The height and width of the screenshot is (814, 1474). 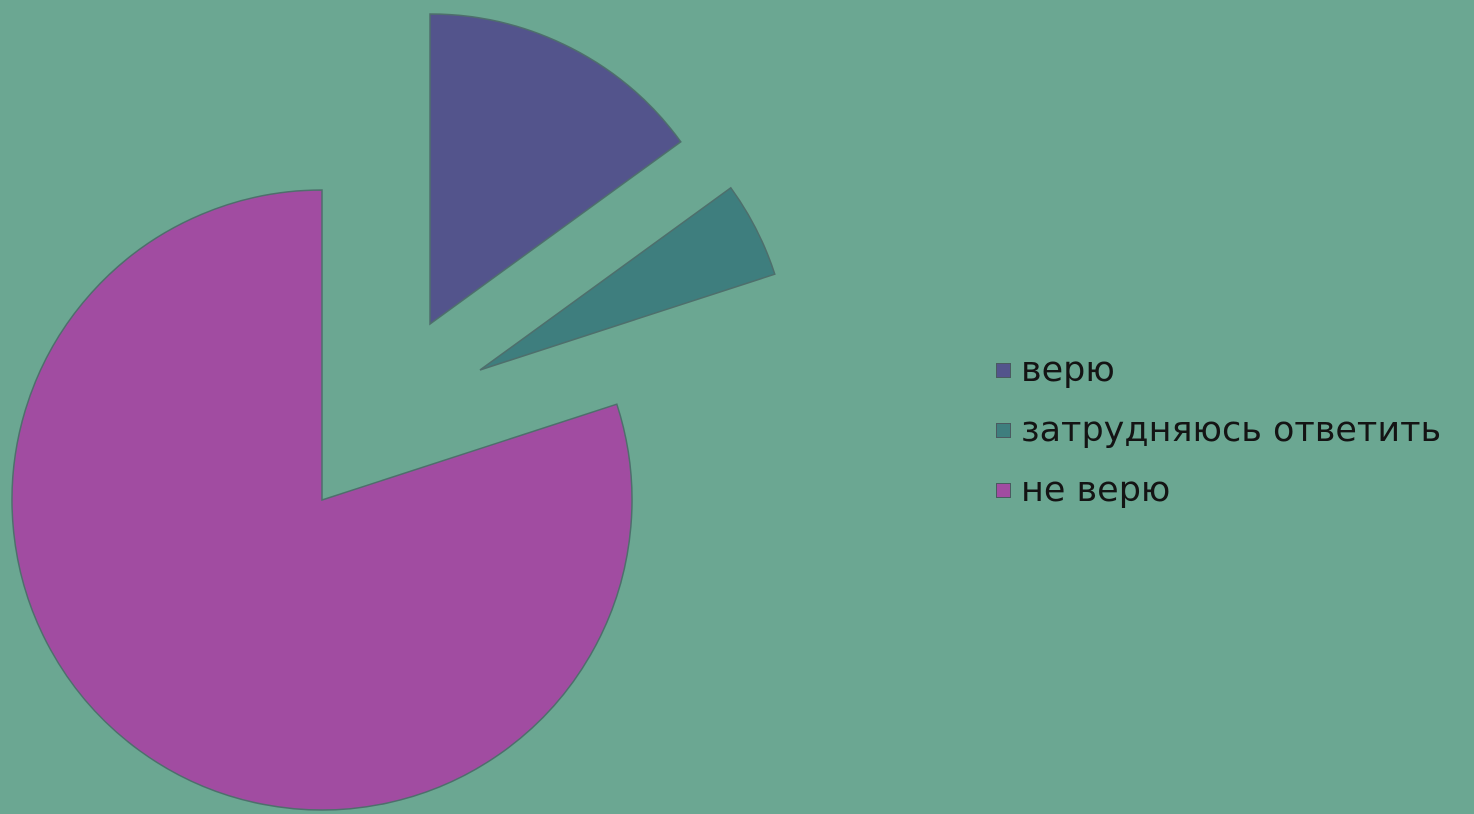 What do you see at coordinates (1231, 429) in the screenshot?
I see `legend-label-unsure: затрудняюсь ответить` at bounding box center [1231, 429].